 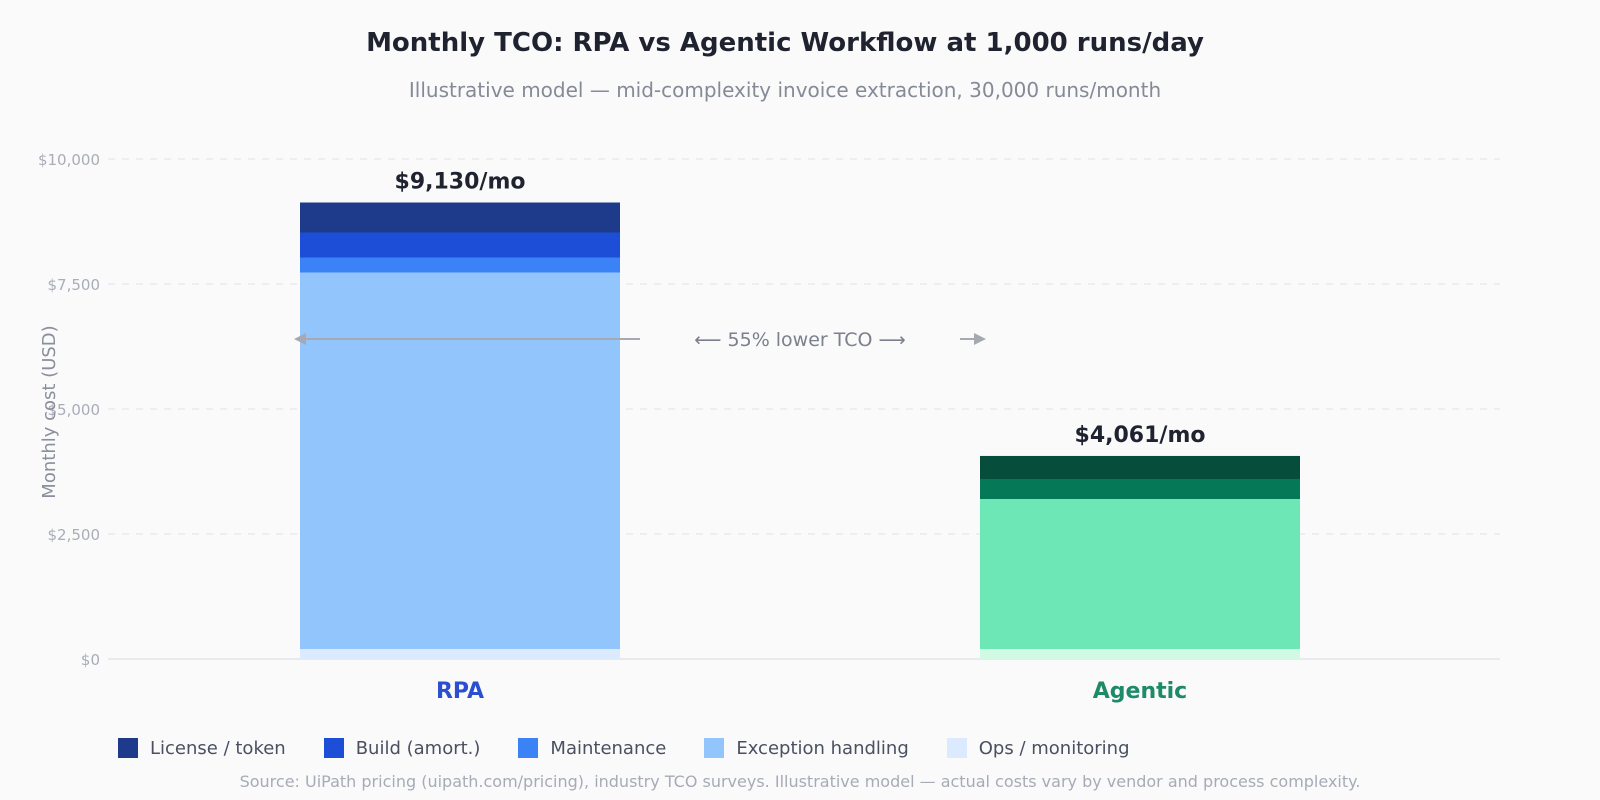 What do you see at coordinates (460, 182) in the screenshot?
I see `total-label: $9,130/mo` at bounding box center [460, 182].